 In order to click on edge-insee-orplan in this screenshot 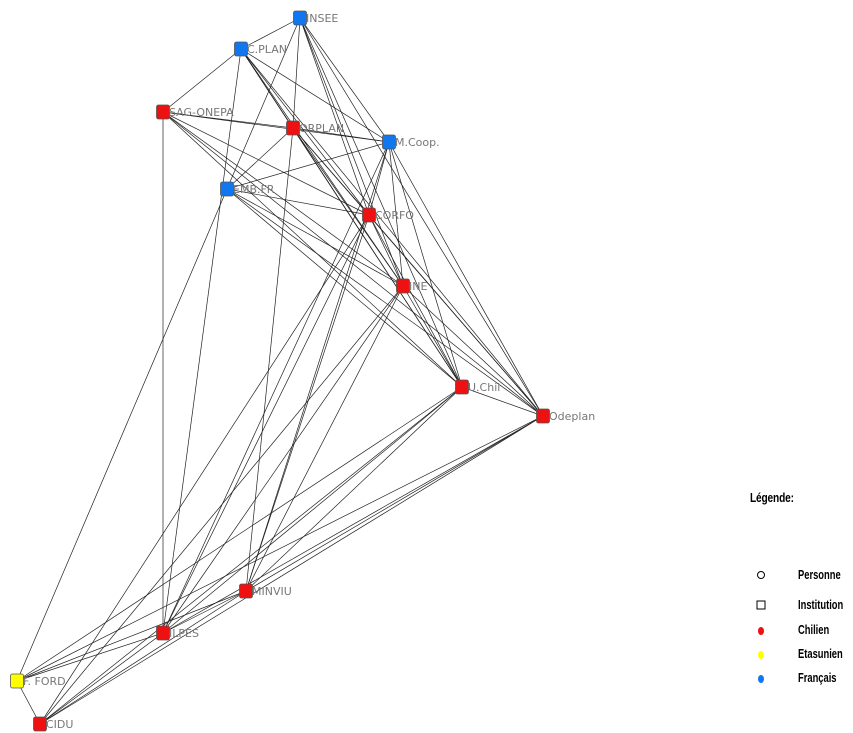, I will do `click(296, 73)`.